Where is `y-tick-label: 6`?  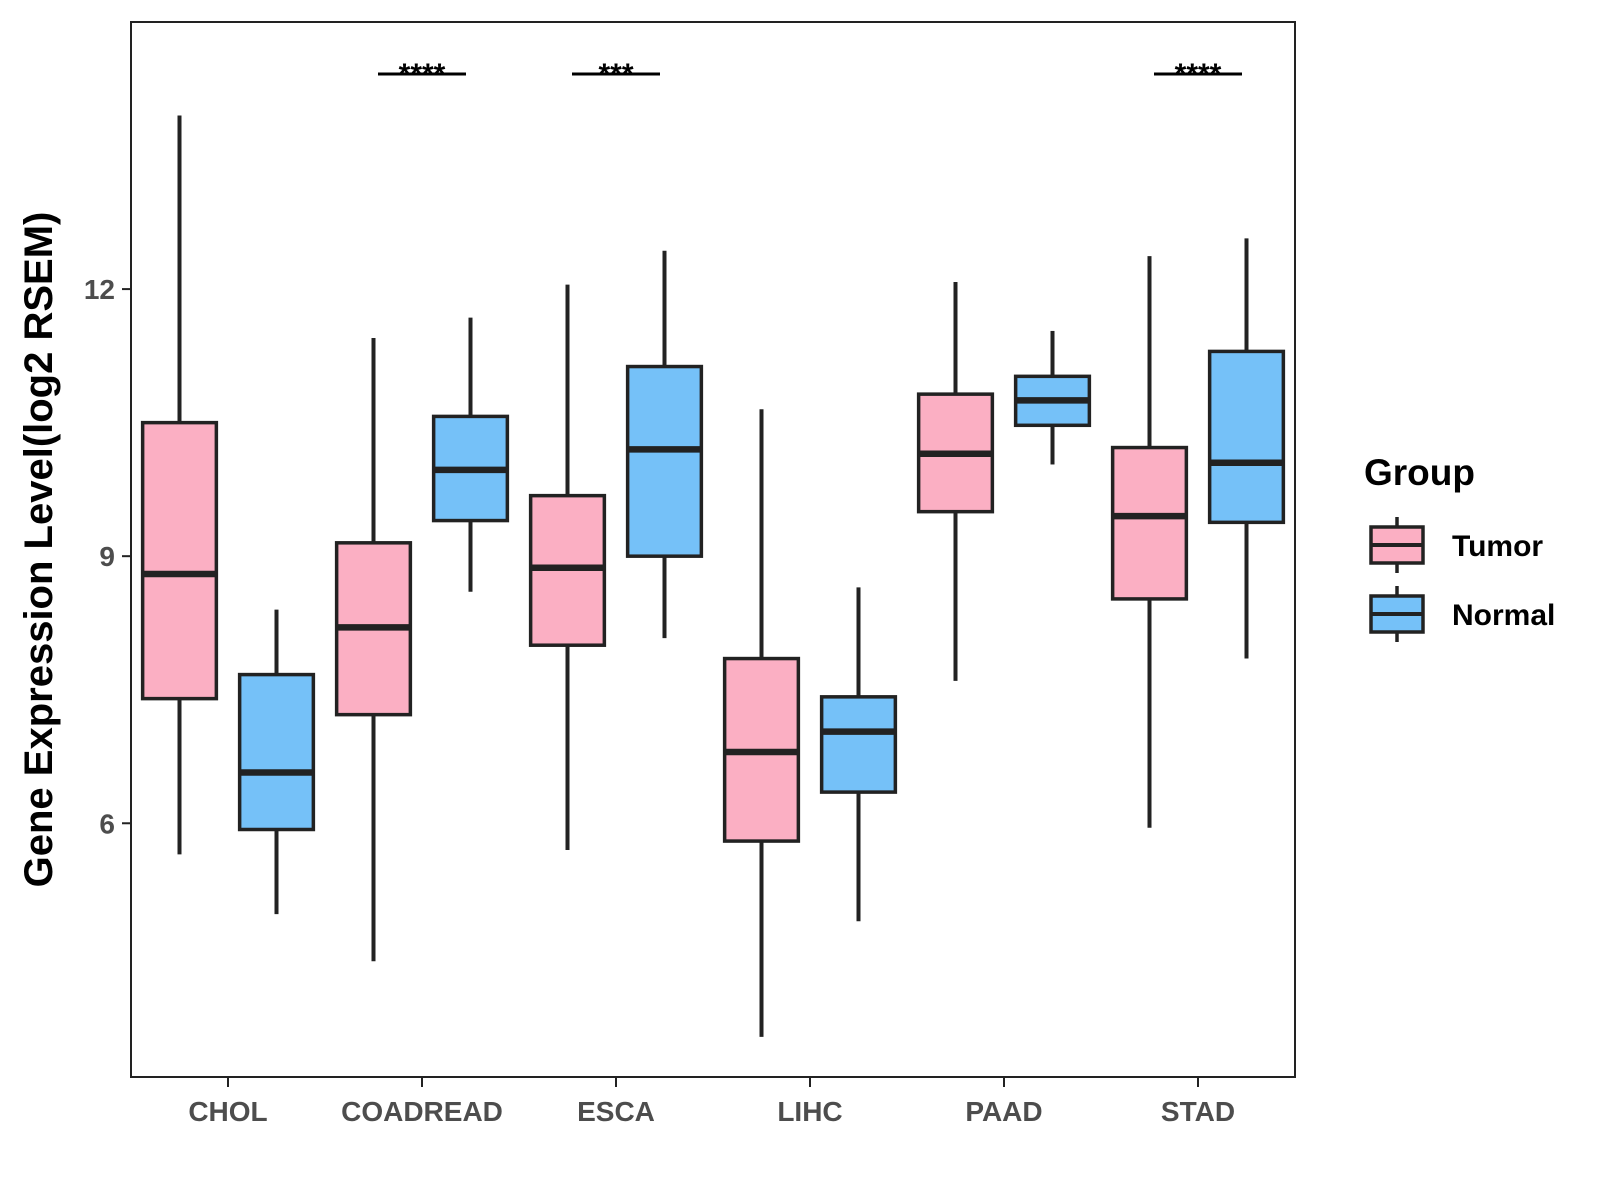 y-tick-label: 6 is located at coordinates (107, 823).